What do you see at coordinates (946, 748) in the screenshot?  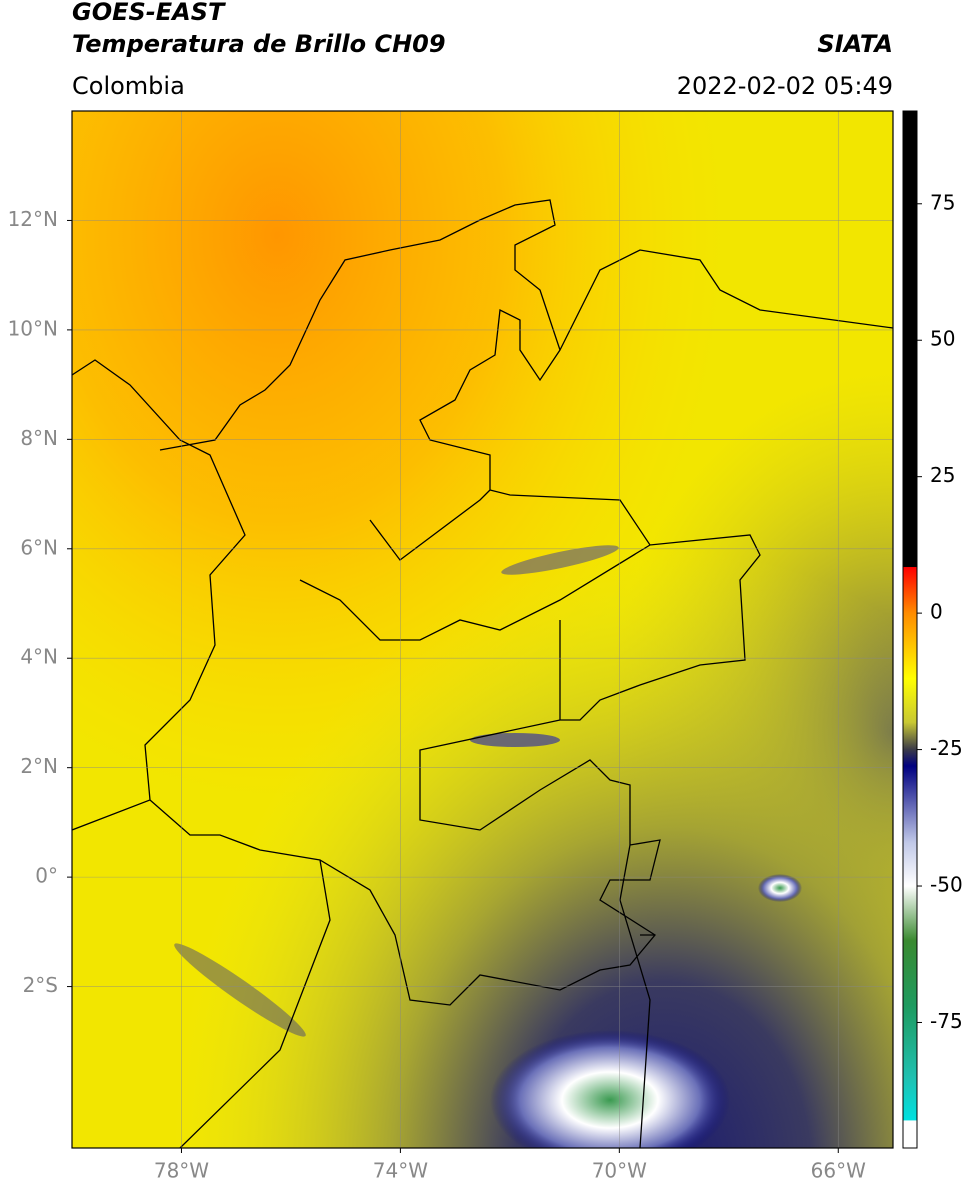 I see `colorbar-tick-label: -25` at bounding box center [946, 748].